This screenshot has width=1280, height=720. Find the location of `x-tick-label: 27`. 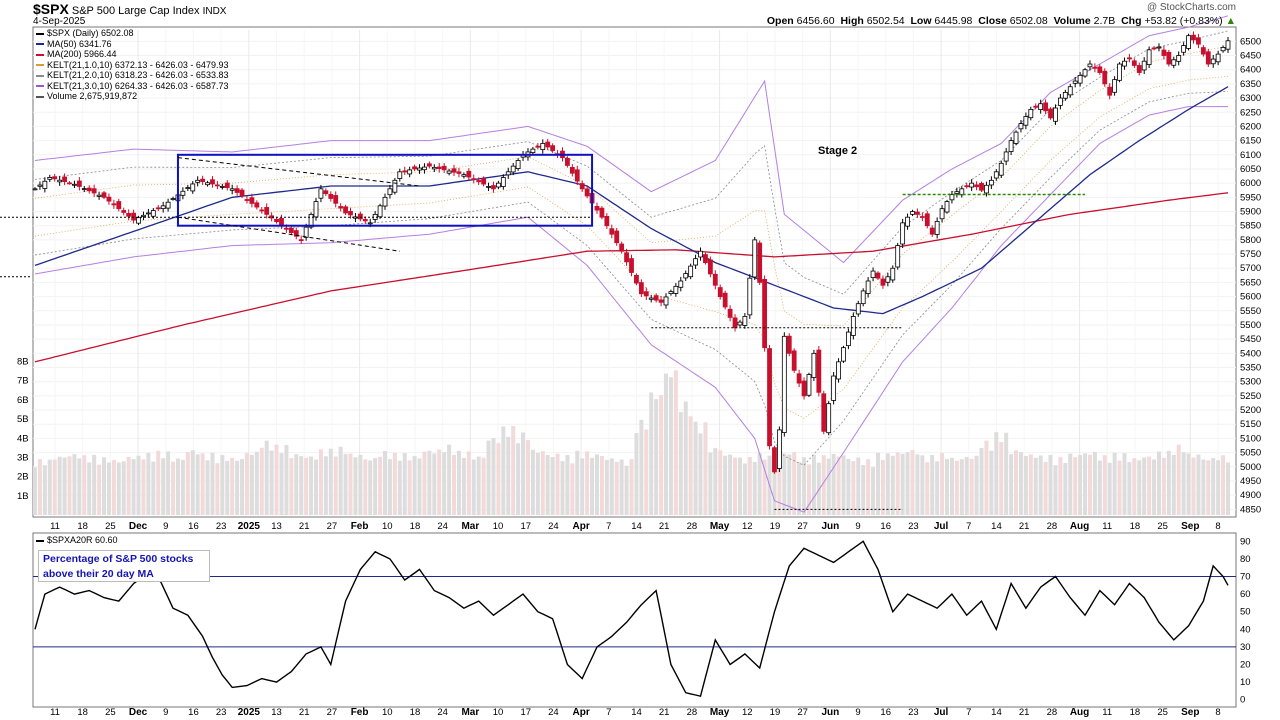

x-tick-label: 27 is located at coordinates (802, 526).